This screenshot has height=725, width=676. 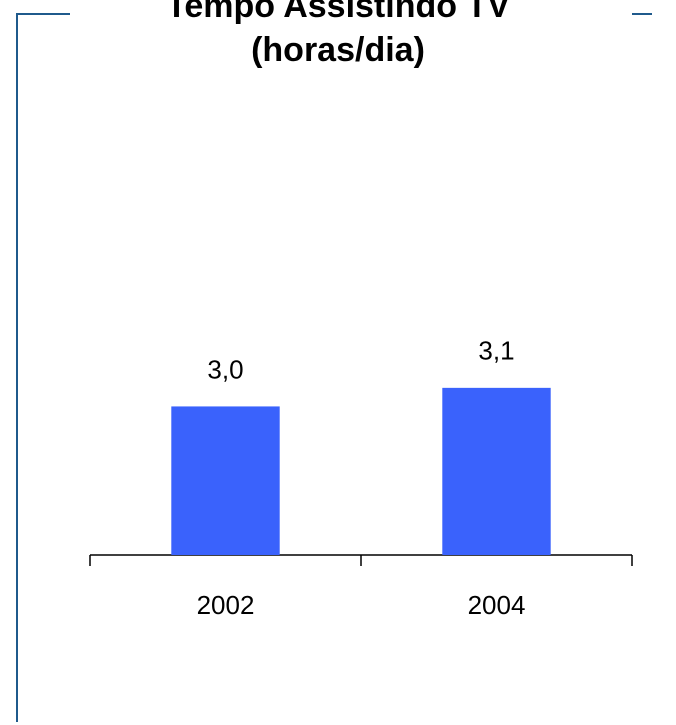 What do you see at coordinates (496, 351) in the screenshot?
I see `value-label: 3,1` at bounding box center [496, 351].